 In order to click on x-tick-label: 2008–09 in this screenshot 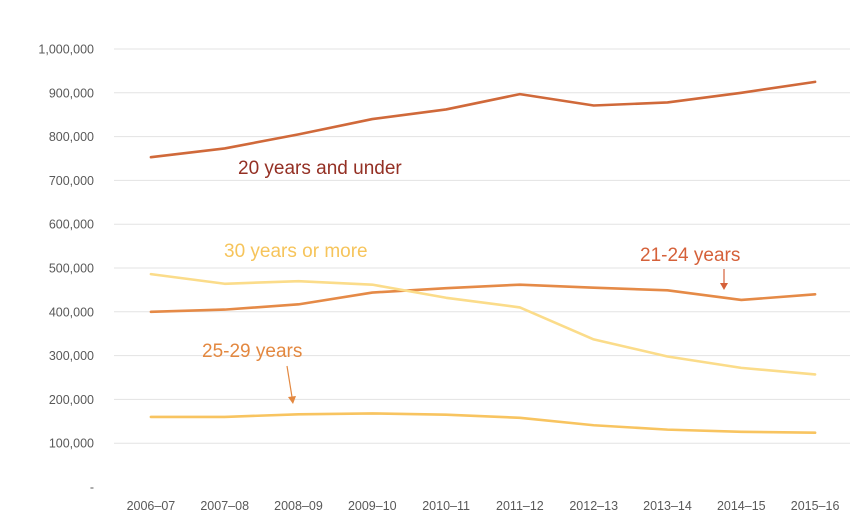, I will do `click(298, 506)`.